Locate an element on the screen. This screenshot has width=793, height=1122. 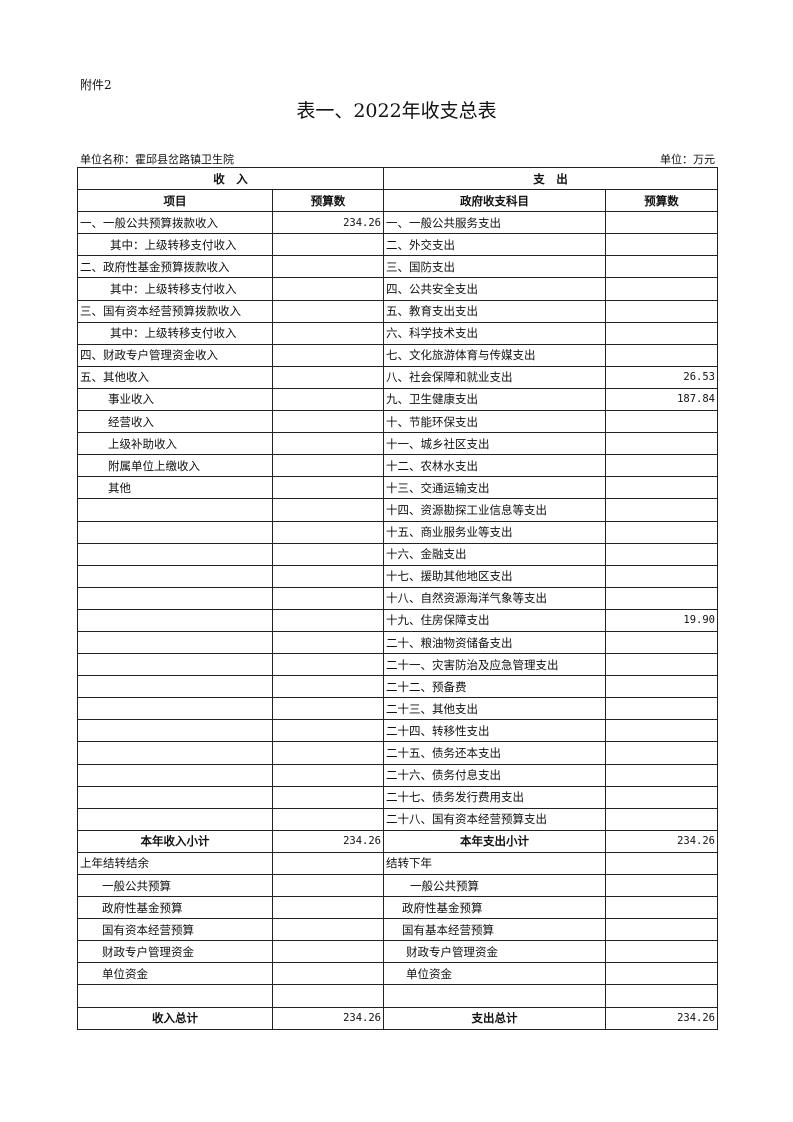
total-row: 本年收入小计 234.26 本年支出小计 234.26 is located at coordinates (397, 841).